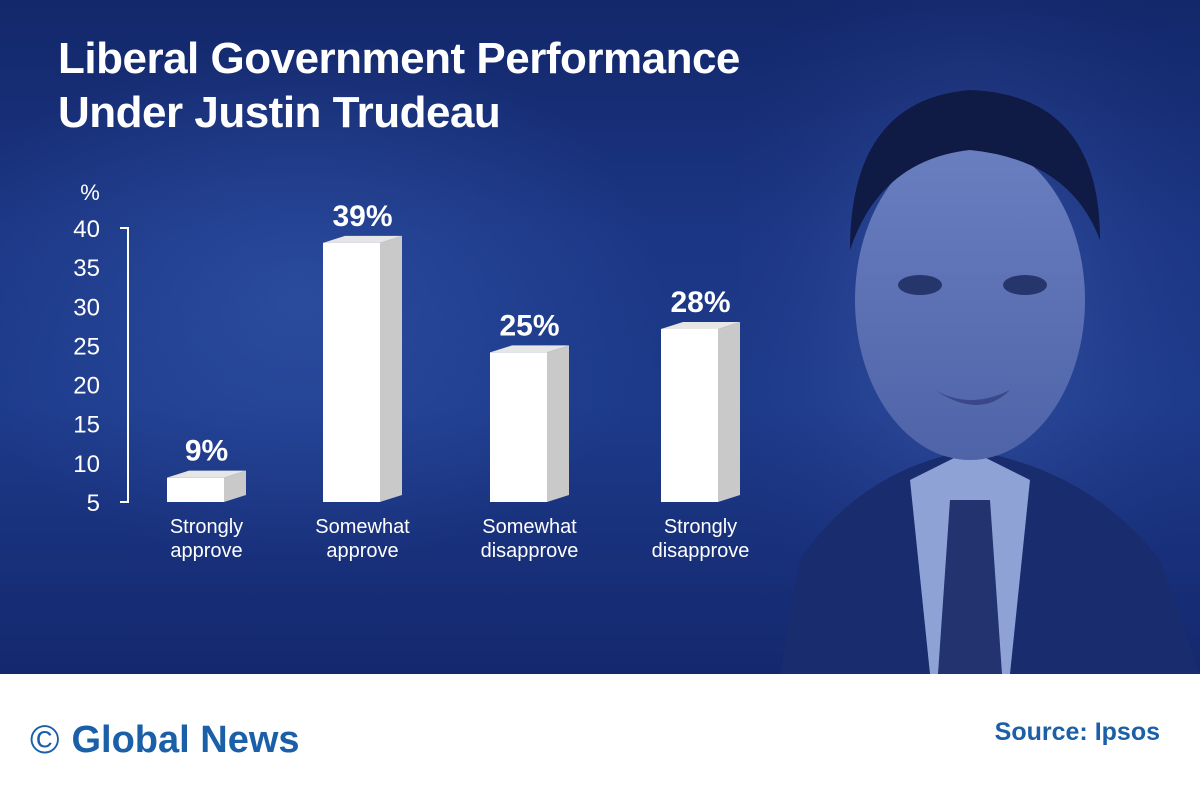 Image resolution: width=1200 pixels, height=793 pixels. Describe the element at coordinates (45, 740) in the screenshot. I see `copyright-icon: ©` at that location.